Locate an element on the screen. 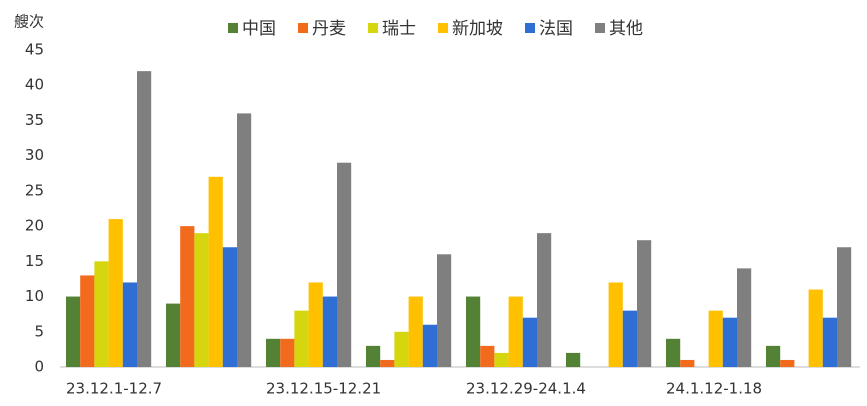  x-tick-label: 23.12.1-12.7 is located at coordinates (114, 389).